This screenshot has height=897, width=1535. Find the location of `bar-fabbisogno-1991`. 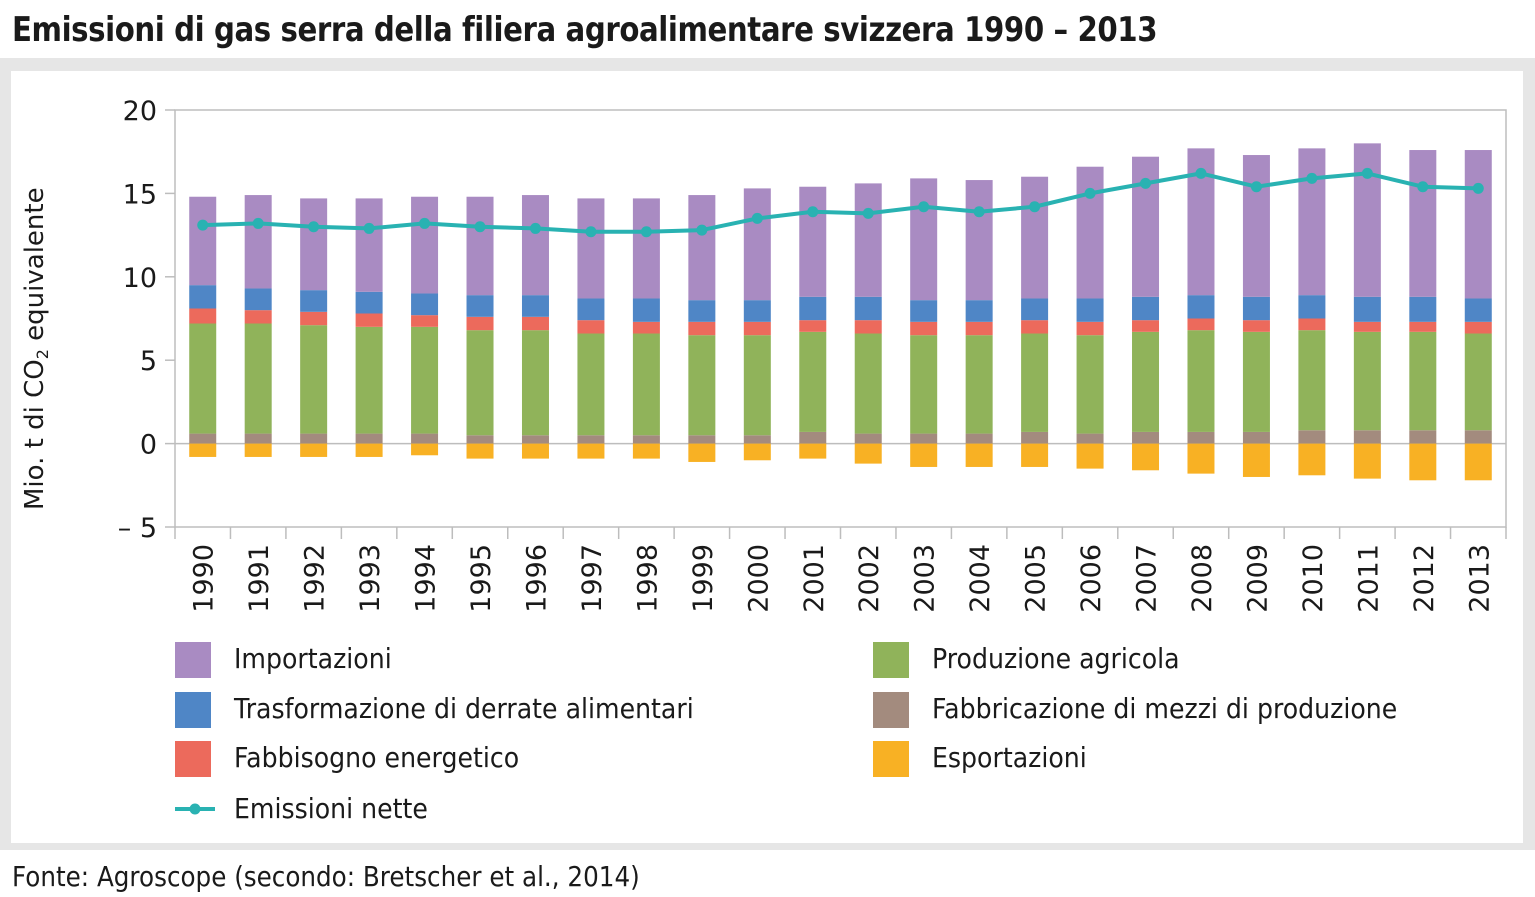

bar-fabbisogno-1991 is located at coordinates (258, 317).